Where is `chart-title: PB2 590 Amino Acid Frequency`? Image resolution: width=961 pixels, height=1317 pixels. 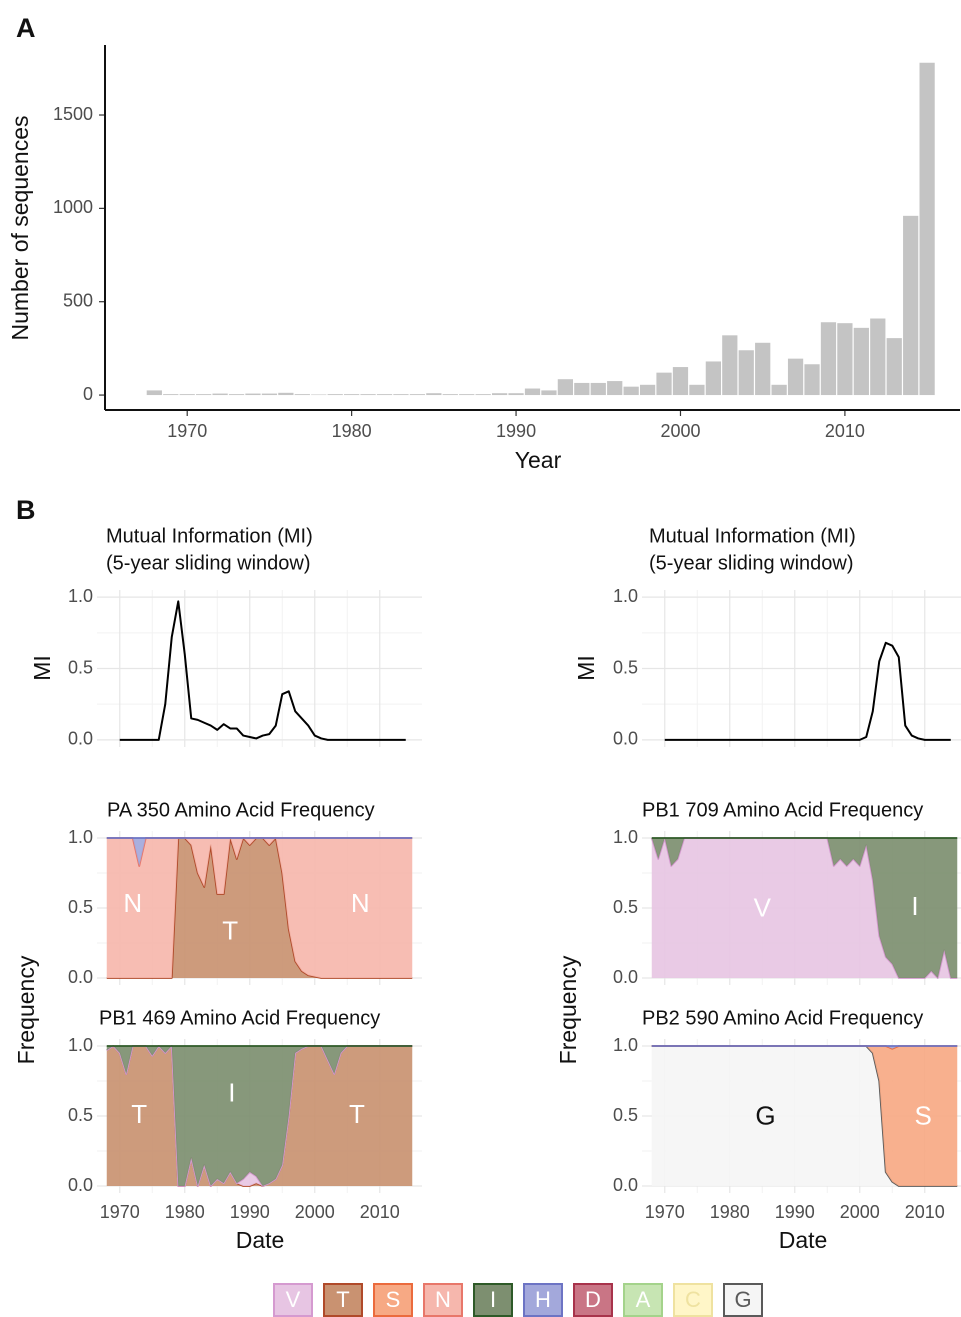
chart-title: PB2 590 Amino Acid Frequency is located at coordinates (782, 1018).